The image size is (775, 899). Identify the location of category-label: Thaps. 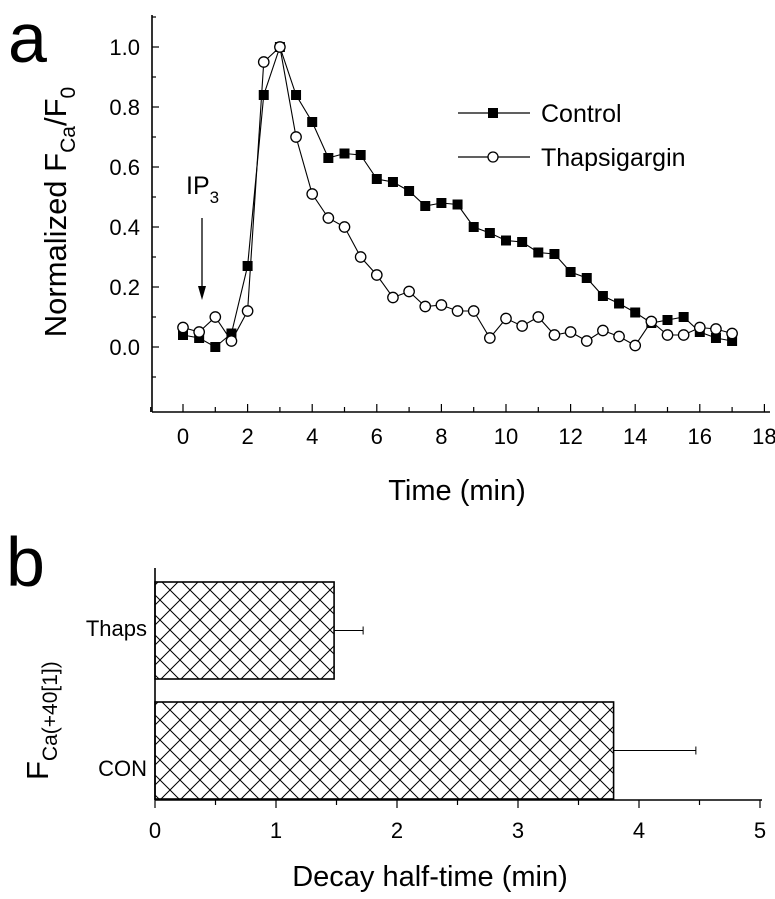
(116, 628).